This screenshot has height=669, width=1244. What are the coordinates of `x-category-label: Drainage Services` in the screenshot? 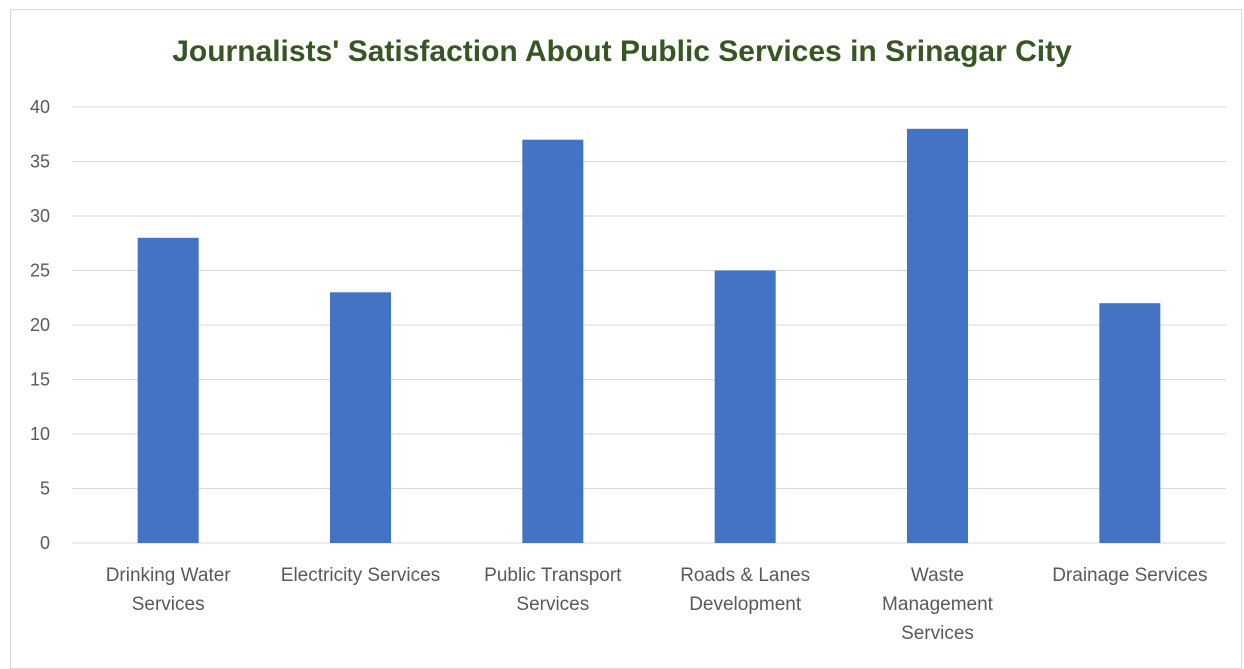 It's located at (1129, 575).